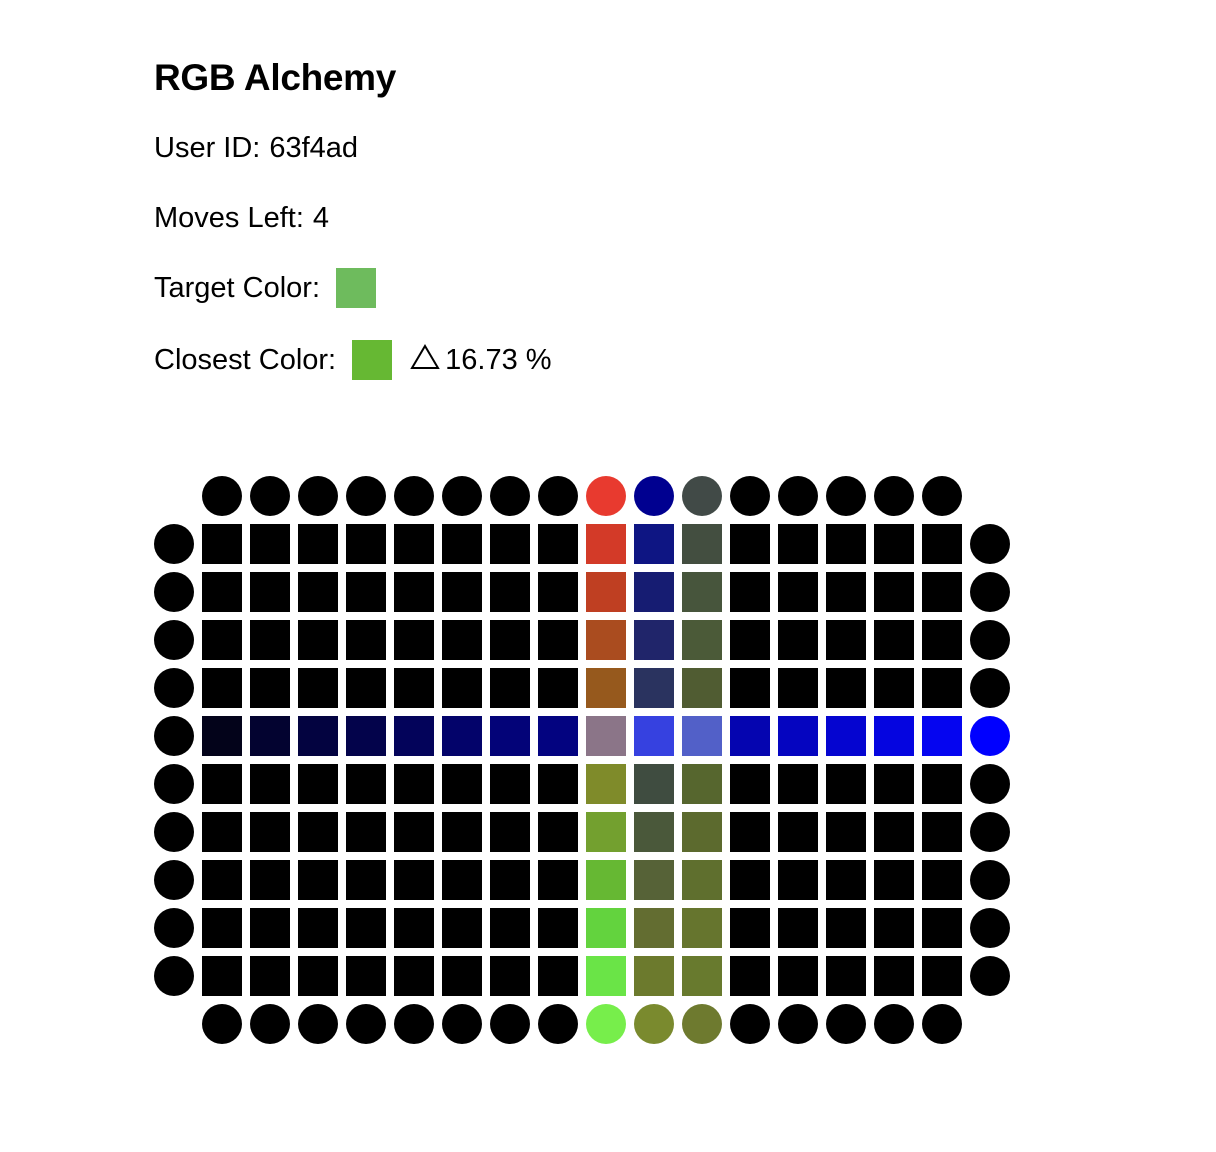  I want to click on tile-r4-c5, so click(462, 736).